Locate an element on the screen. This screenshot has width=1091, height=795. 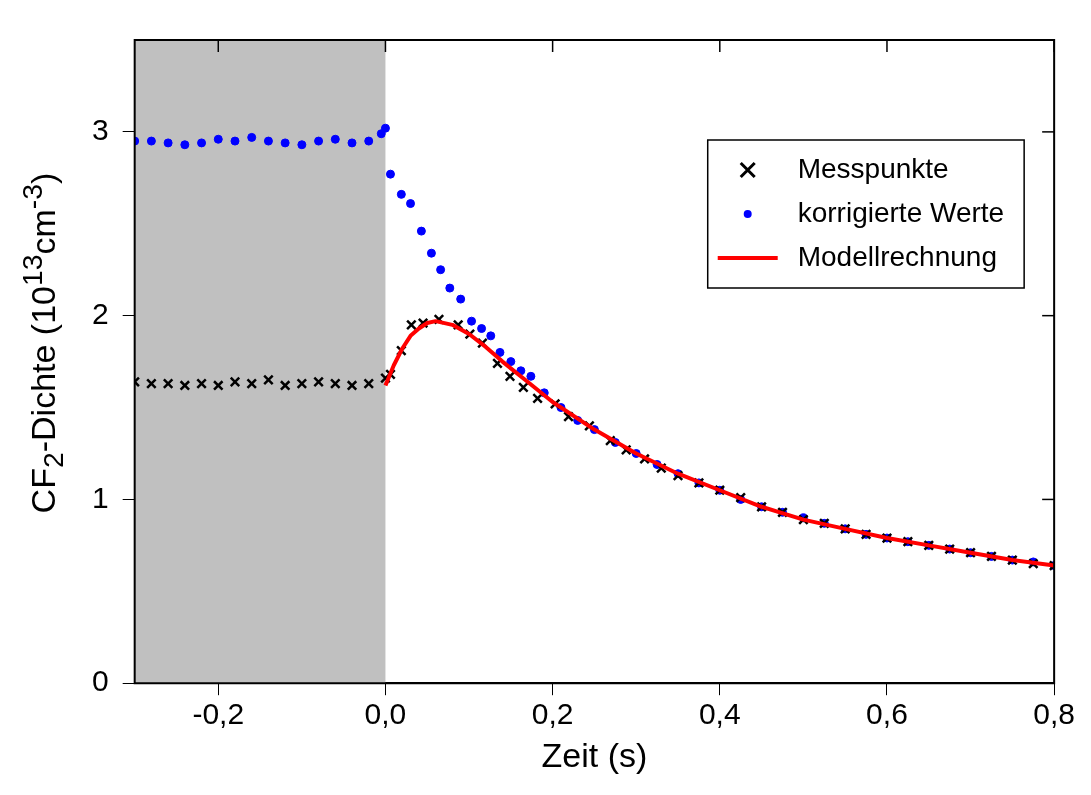
x-tick-label: -0,2 is located at coordinates (218, 714).